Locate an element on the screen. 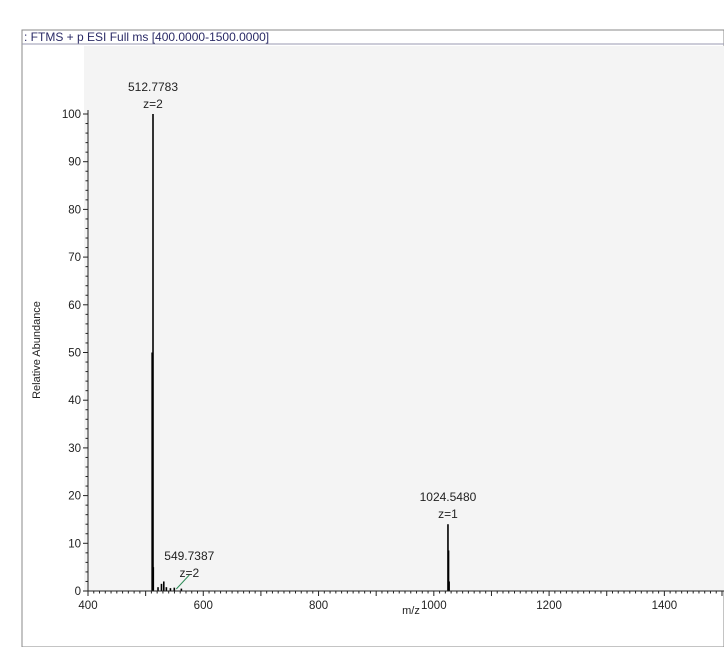 This screenshot has width=724, height=647. x-tick-label: 1200 is located at coordinates (549, 606).